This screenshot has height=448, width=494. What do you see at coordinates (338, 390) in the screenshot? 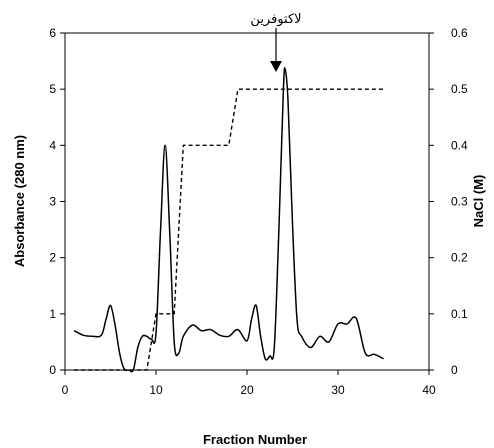
I see `x-tick-label: 30` at bounding box center [338, 390].